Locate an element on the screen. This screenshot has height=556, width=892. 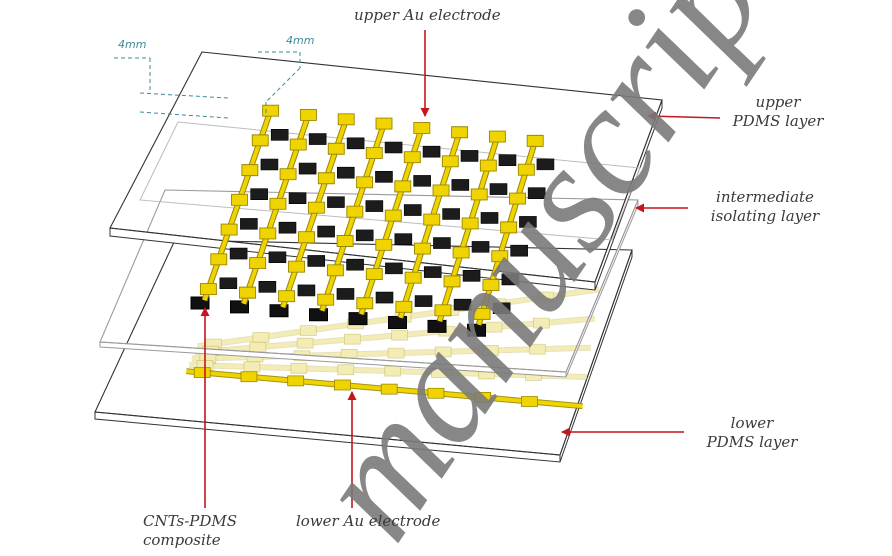
label-lower-pdms-layer: lower PDMS layer is located at coordinates (752, 433).